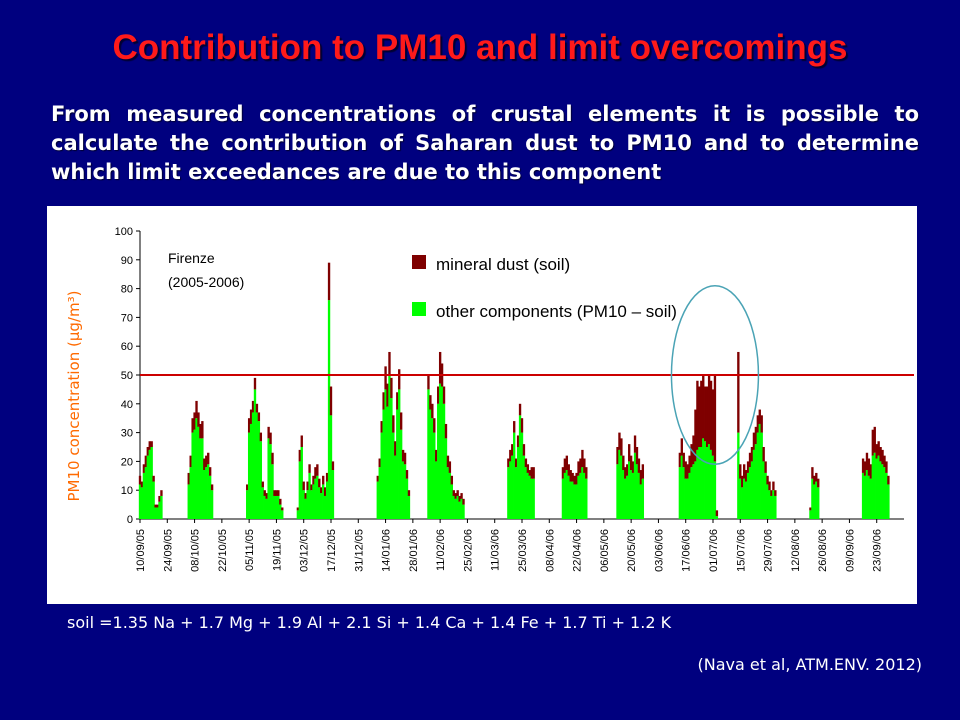  What do you see at coordinates (359, 550) in the screenshot?
I see `x-tick-label: 31/12/05` at bounding box center [359, 550].